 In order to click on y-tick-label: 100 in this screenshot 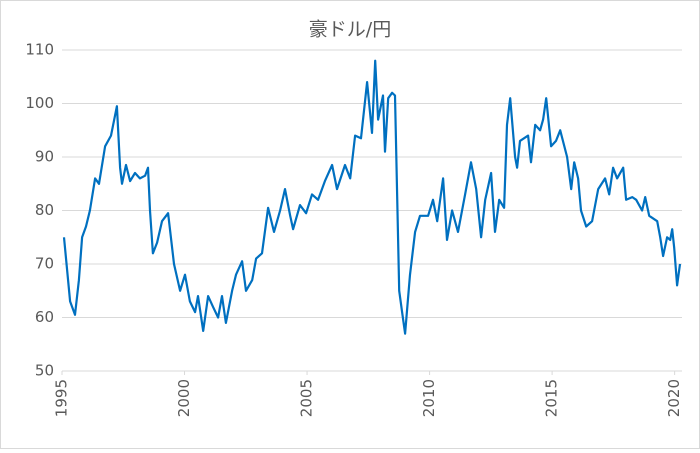, I will do `click(39, 103)`.